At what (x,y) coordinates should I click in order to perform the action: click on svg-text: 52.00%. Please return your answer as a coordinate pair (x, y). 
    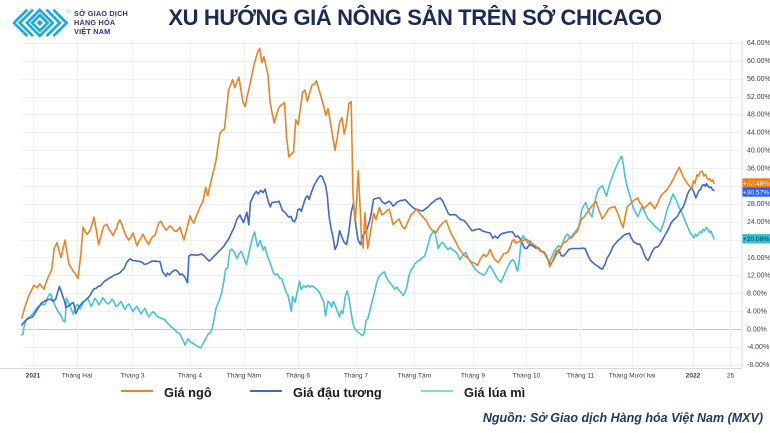
    Looking at the image, I should click on (758, 97).